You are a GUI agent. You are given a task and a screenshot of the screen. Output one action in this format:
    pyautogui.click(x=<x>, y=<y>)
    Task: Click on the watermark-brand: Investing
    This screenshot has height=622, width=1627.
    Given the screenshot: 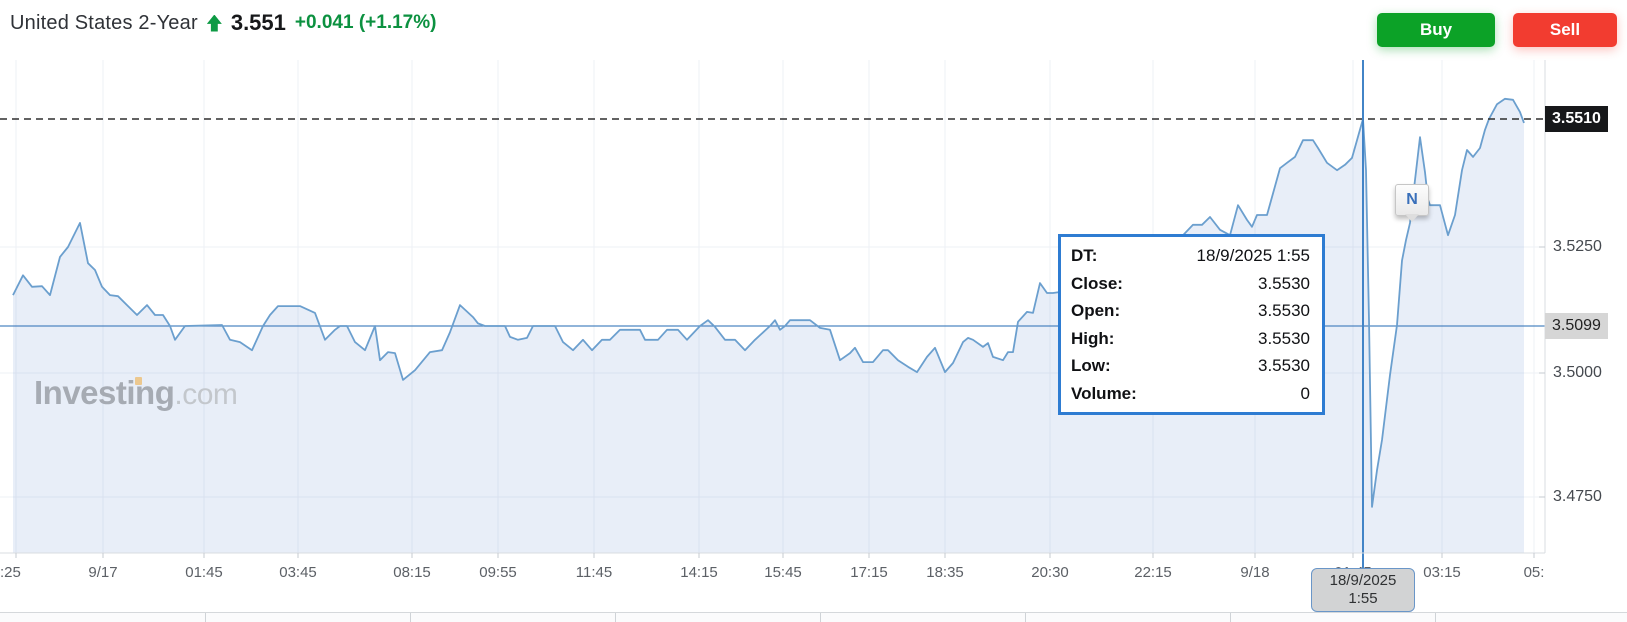 What is the action you would take?
    pyautogui.click(x=104, y=392)
    